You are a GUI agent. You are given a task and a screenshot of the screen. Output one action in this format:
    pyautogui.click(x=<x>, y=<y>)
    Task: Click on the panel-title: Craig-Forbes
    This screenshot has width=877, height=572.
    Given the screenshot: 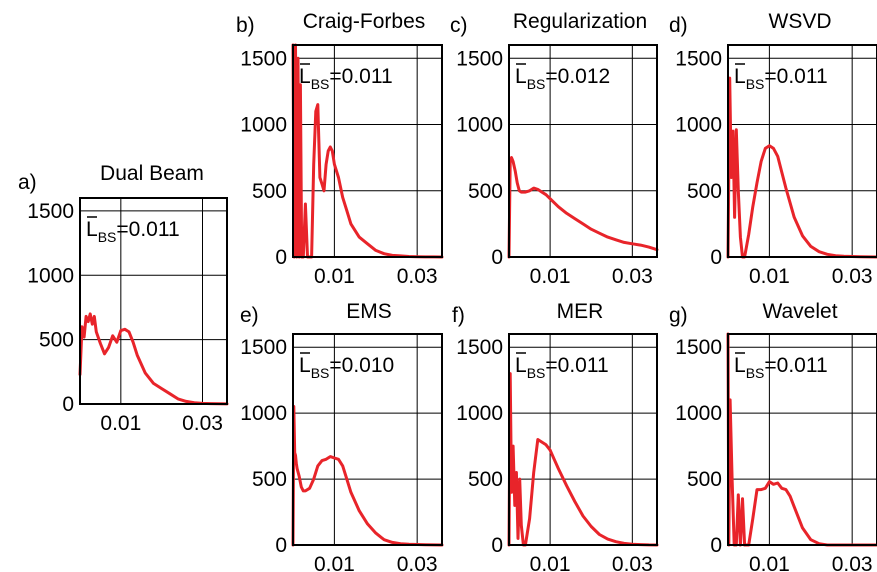 What is the action you would take?
    pyautogui.click(x=364, y=21)
    